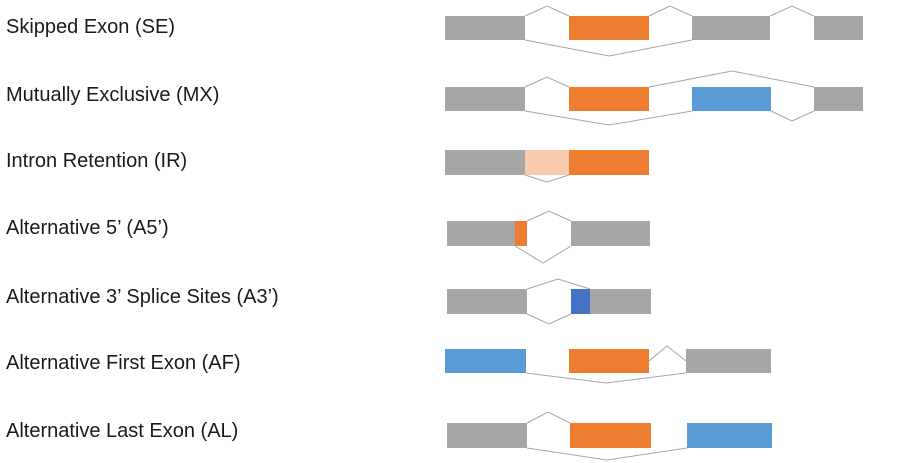 The height and width of the screenshot is (463, 906). What do you see at coordinates (667, 353) in the screenshot?
I see `af-junction-upper` at bounding box center [667, 353].